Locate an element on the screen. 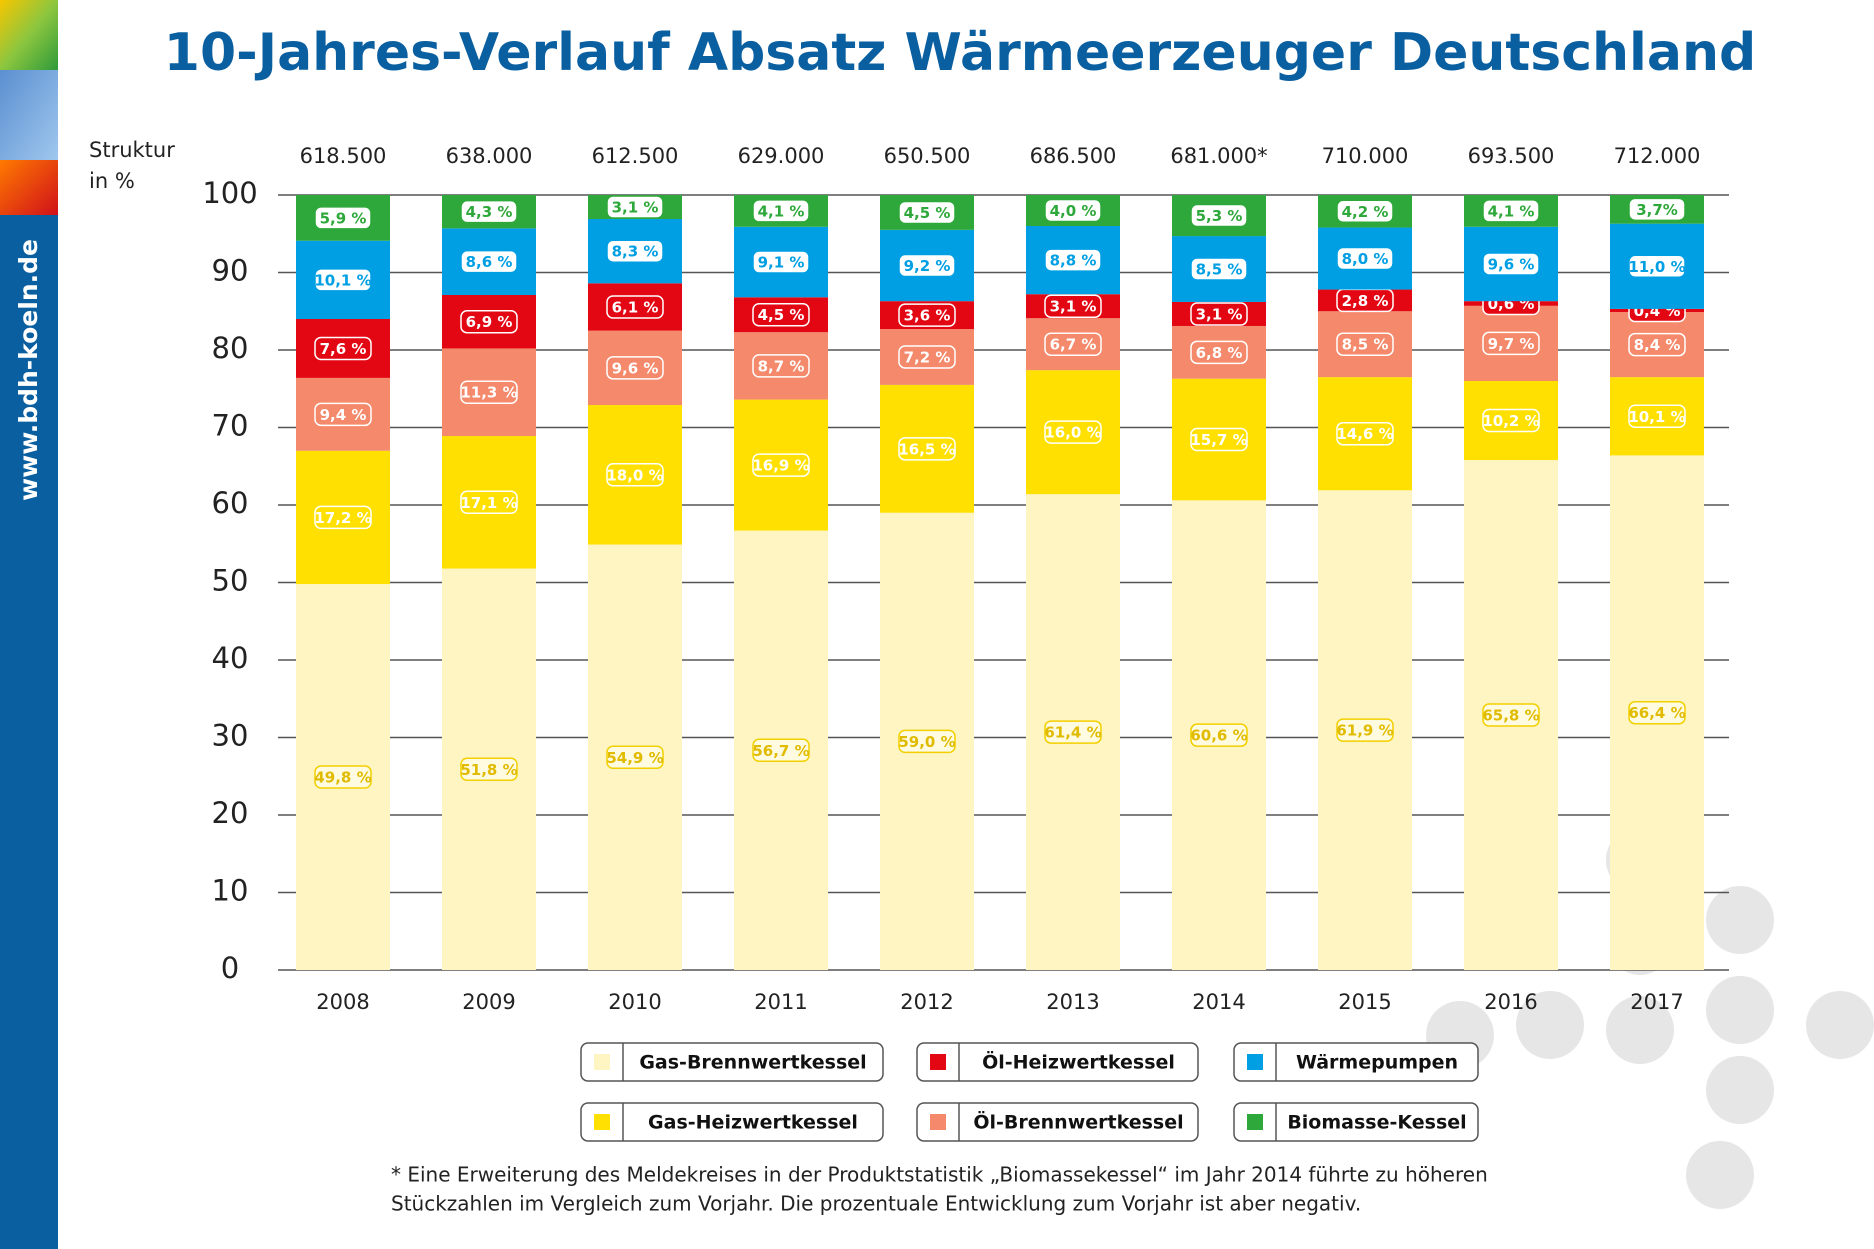 The image size is (1874, 1249). data-label: 4,1 % is located at coordinates (781, 211).